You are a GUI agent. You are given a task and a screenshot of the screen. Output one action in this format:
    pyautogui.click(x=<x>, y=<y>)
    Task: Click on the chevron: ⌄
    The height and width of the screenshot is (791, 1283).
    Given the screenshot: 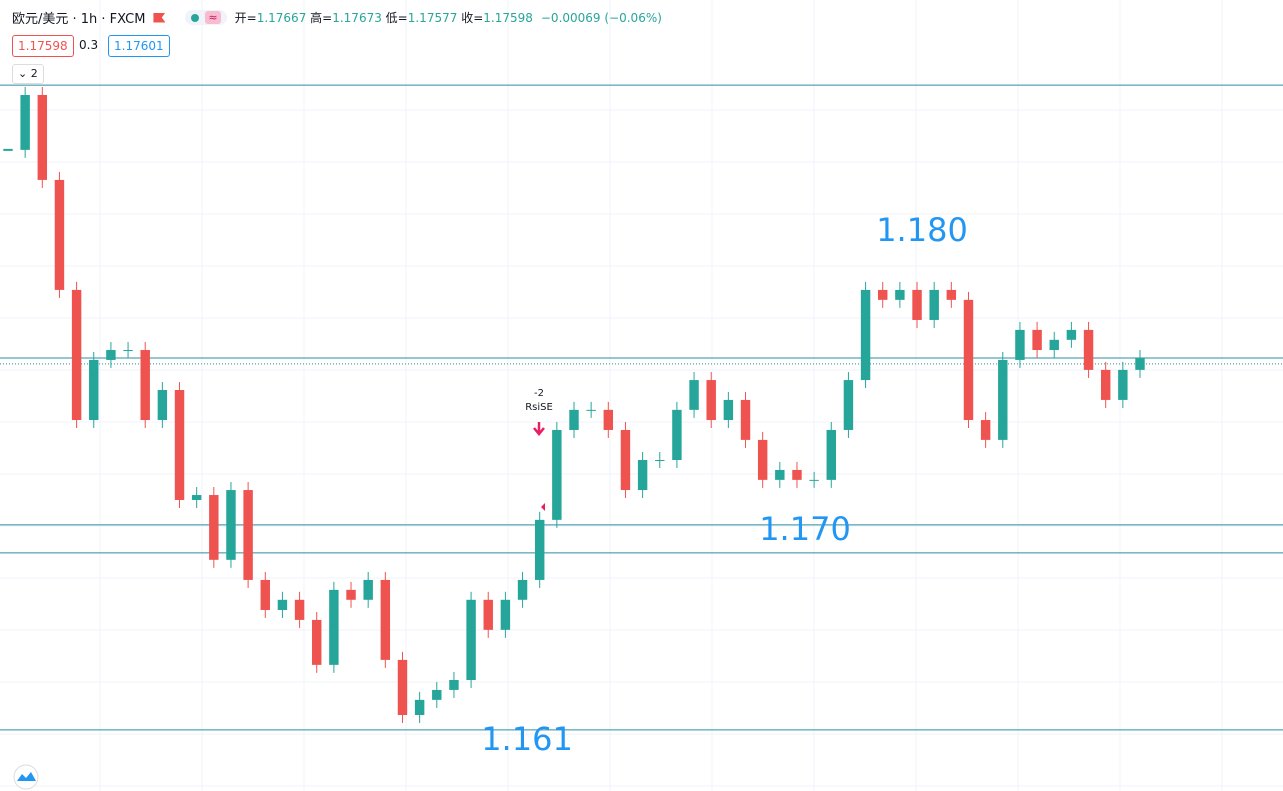 What is the action you would take?
    pyautogui.click(x=24, y=73)
    